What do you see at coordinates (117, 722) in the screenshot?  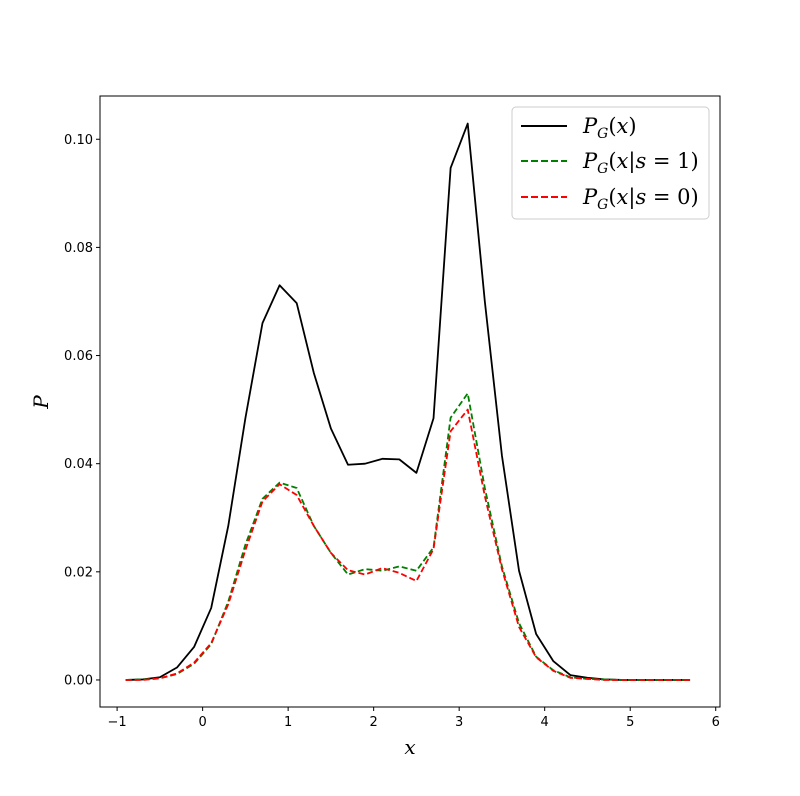 I see `x-tick-label: −1` at bounding box center [117, 722].